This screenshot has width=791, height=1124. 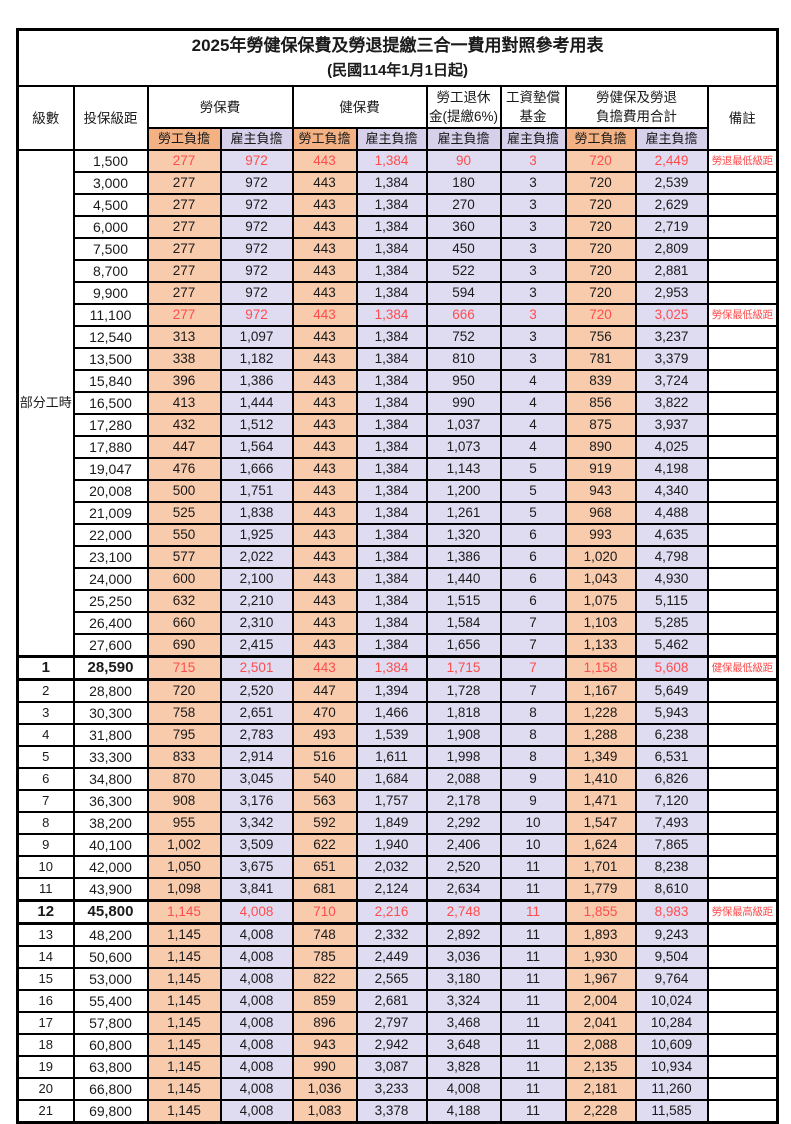 I want to click on total-employer-cell: 3,822, so click(x=671, y=403).